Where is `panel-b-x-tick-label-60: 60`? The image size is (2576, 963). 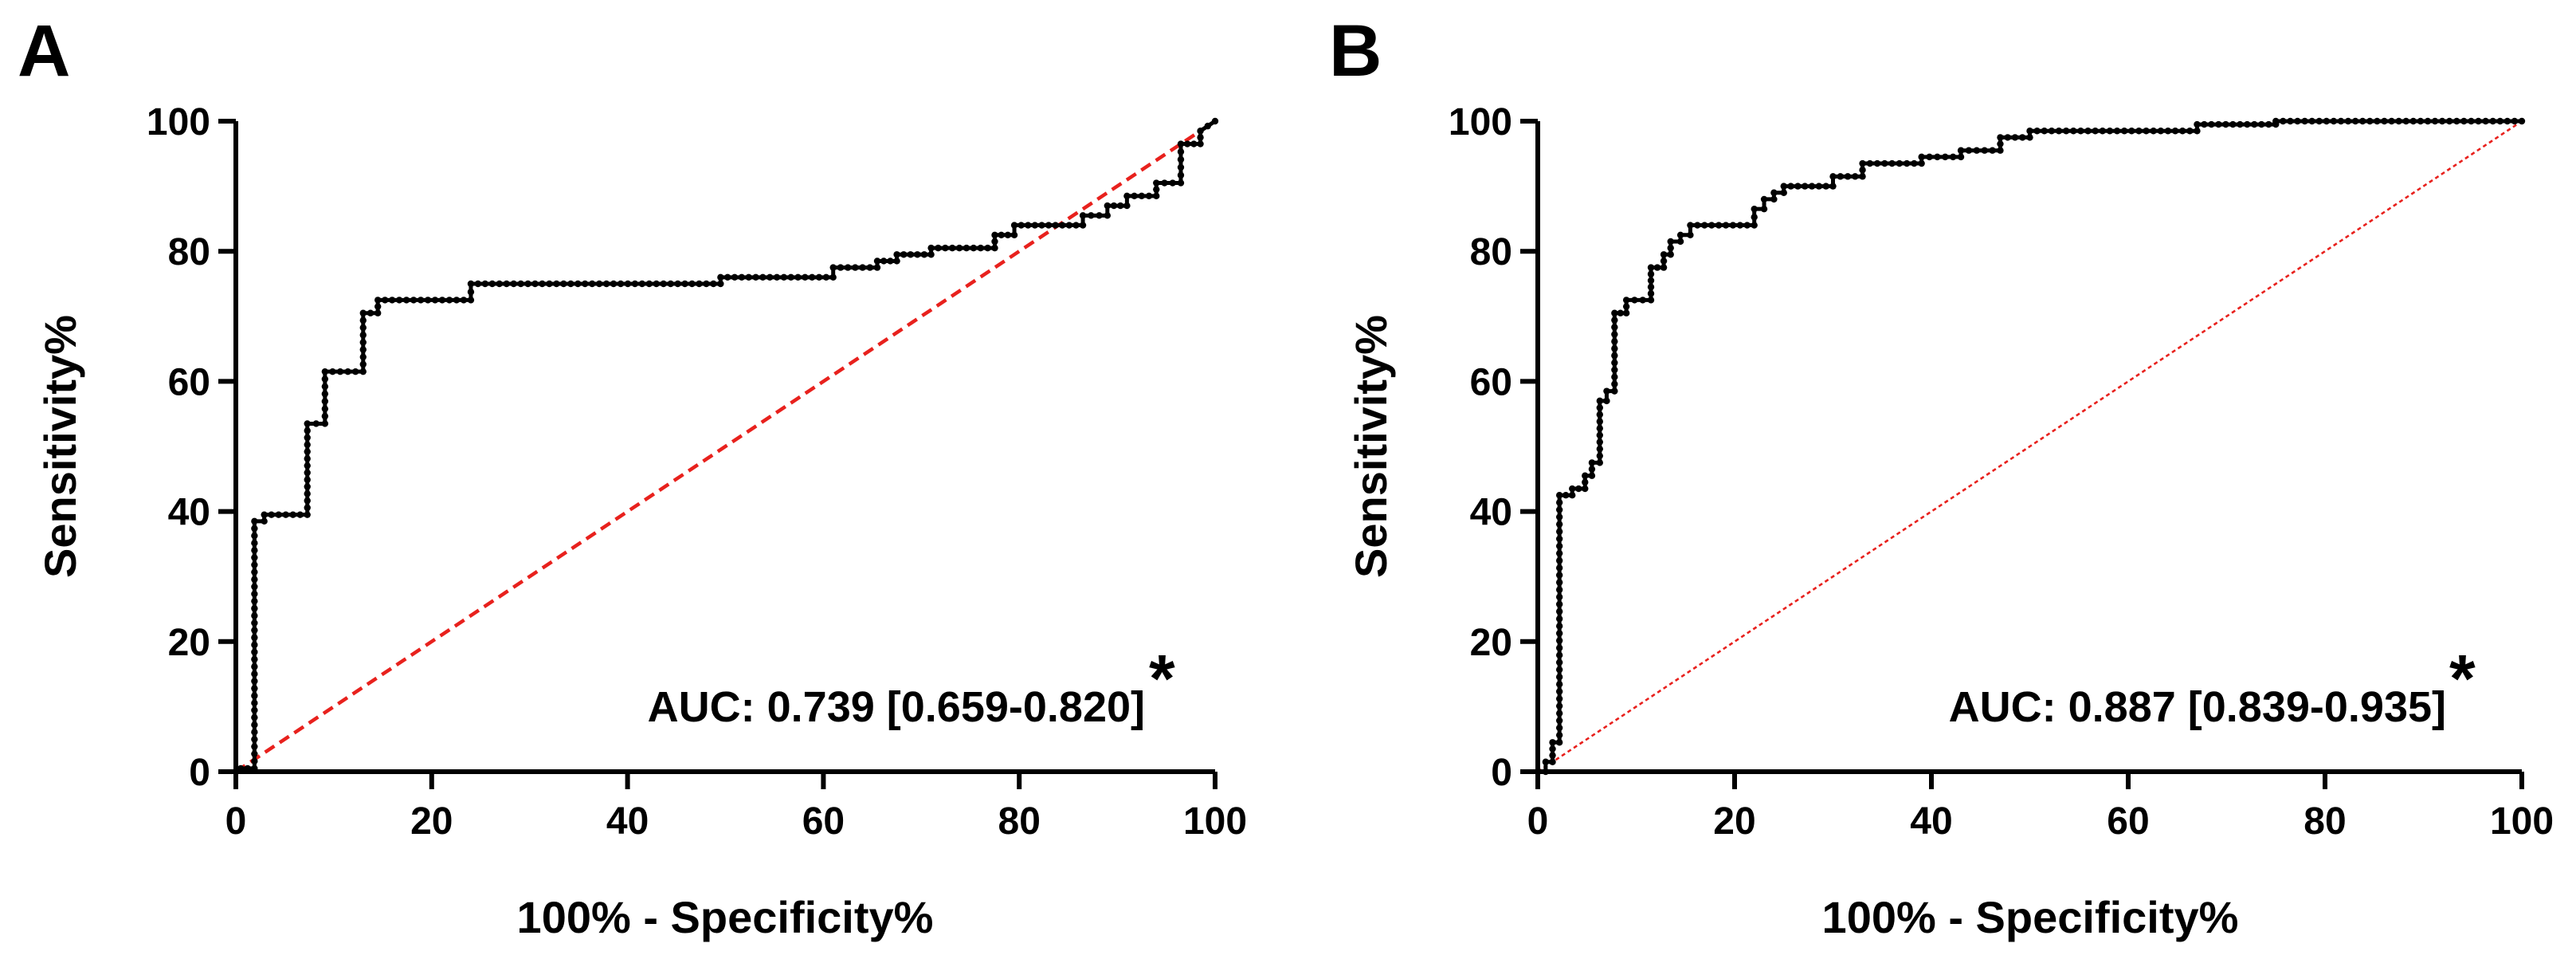 panel-b-x-tick-label-60: 60 is located at coordinates (2128, 821).